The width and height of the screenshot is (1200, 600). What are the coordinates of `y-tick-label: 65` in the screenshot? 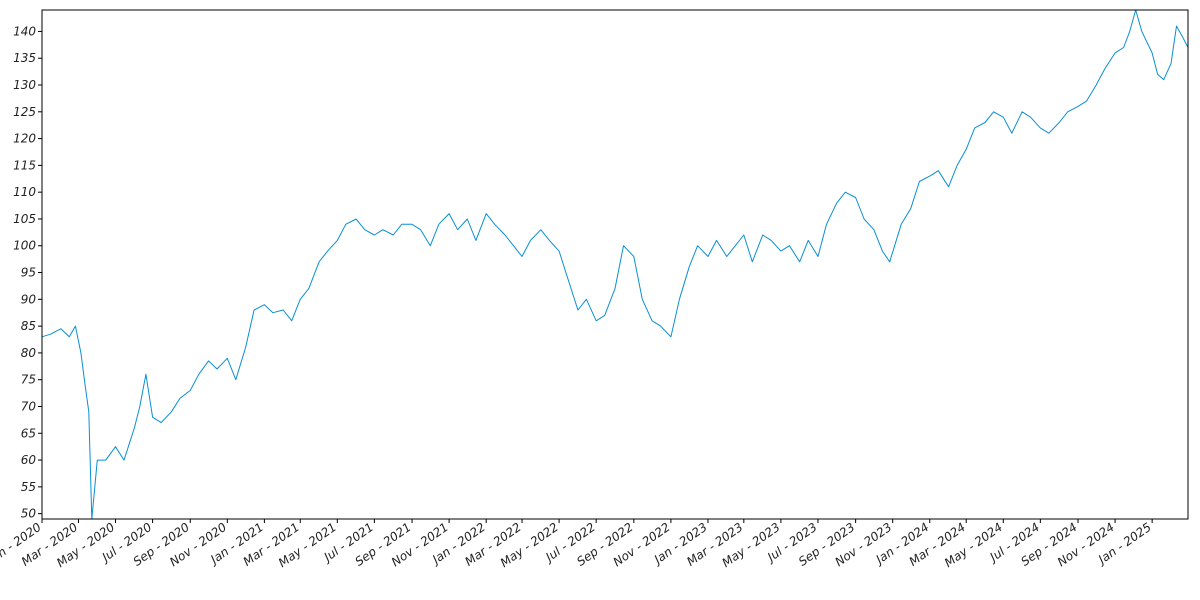 It's located at (28, 433).